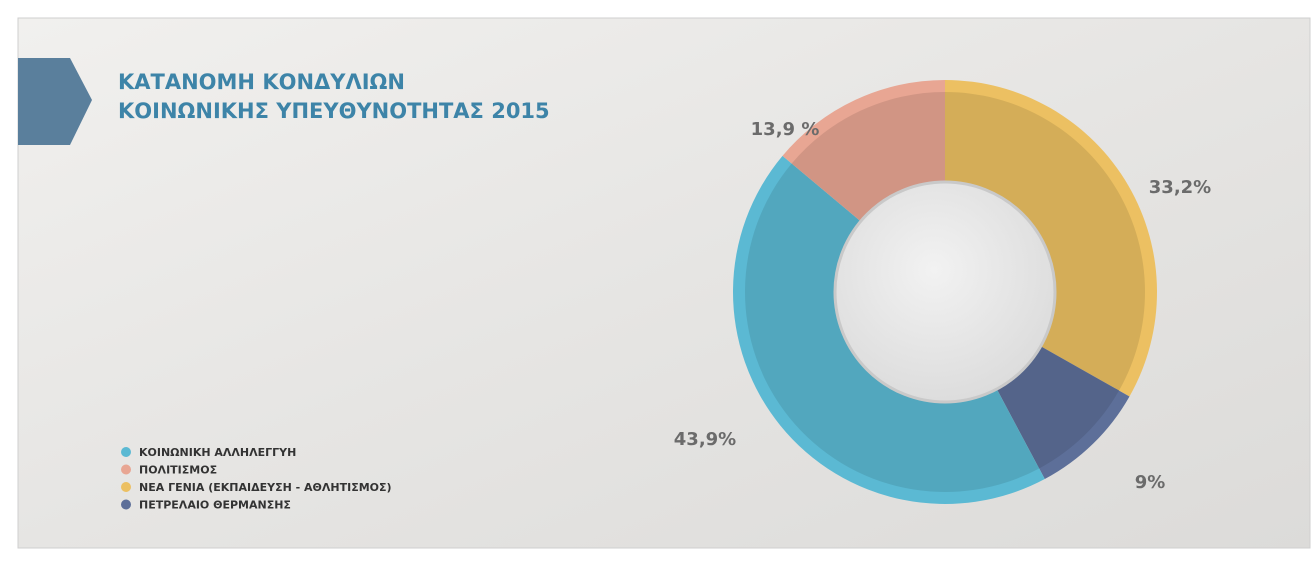 This screenshot has width=1315, height=573. What do you see at coordinates (55, 101) in the screenshot?
I see `title-tab` at bounding box center [55, 101].